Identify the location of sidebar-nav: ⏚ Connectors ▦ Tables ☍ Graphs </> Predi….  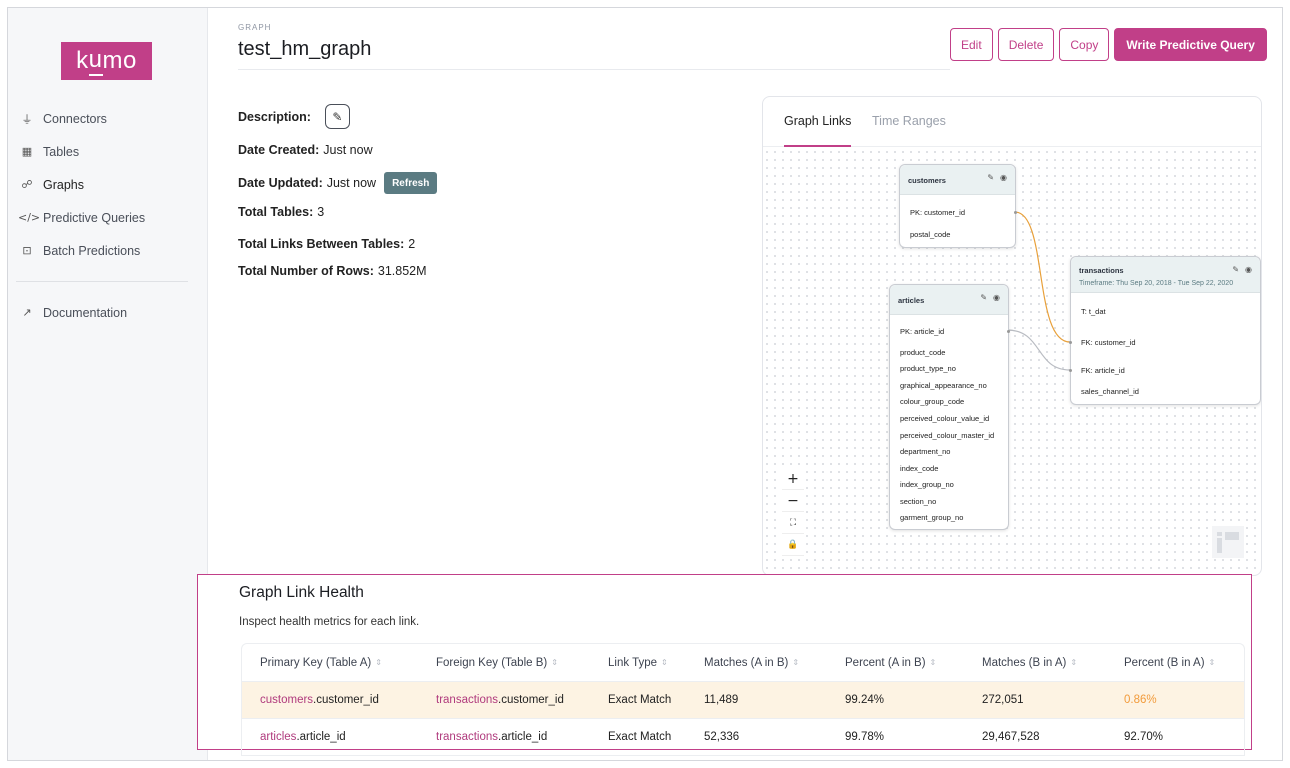
(106, 215).